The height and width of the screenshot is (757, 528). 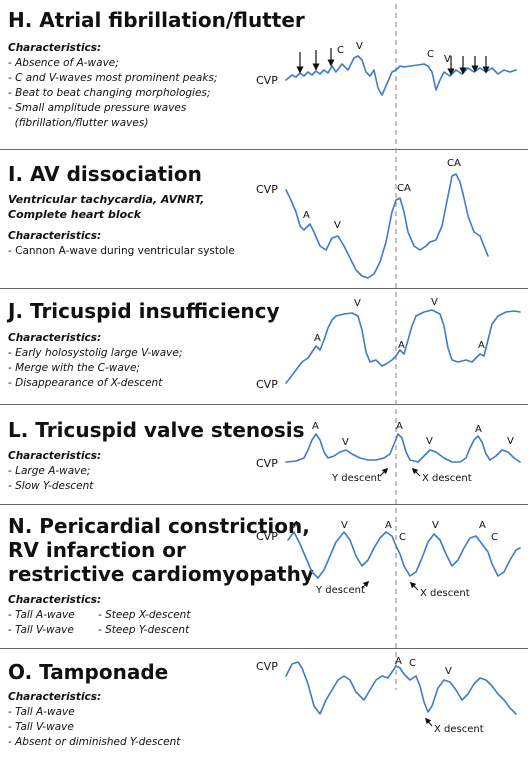 I want to click on section-j-item: - Early holosystolig large V-wave;, so click(x=95, y=353).